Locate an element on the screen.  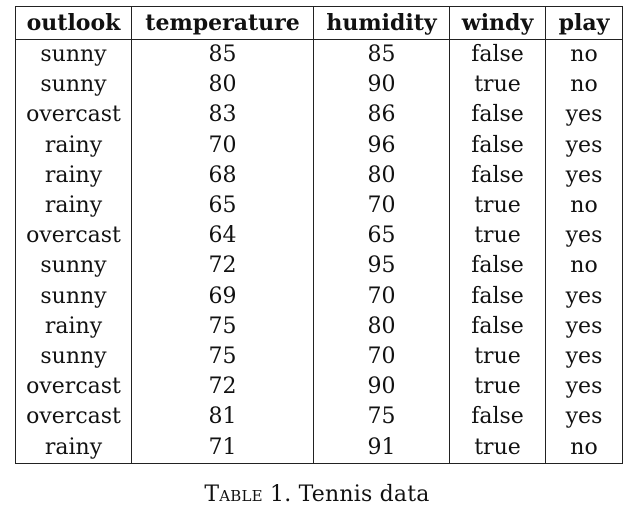
table-row: overcast 83 86 false yes is located at coordinates (319, 115).